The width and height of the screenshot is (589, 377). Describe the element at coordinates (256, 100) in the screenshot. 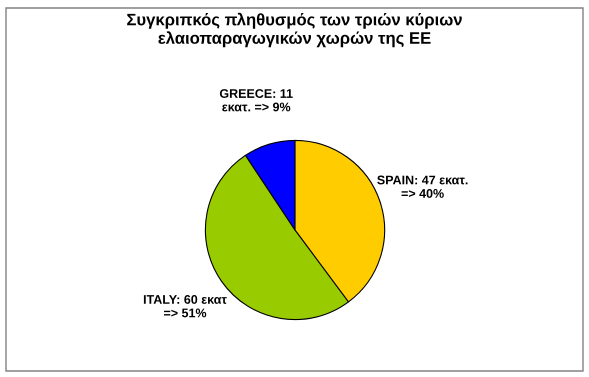

I see `slice-label: GREECE: 11 εκατ. => 9%` at that location.